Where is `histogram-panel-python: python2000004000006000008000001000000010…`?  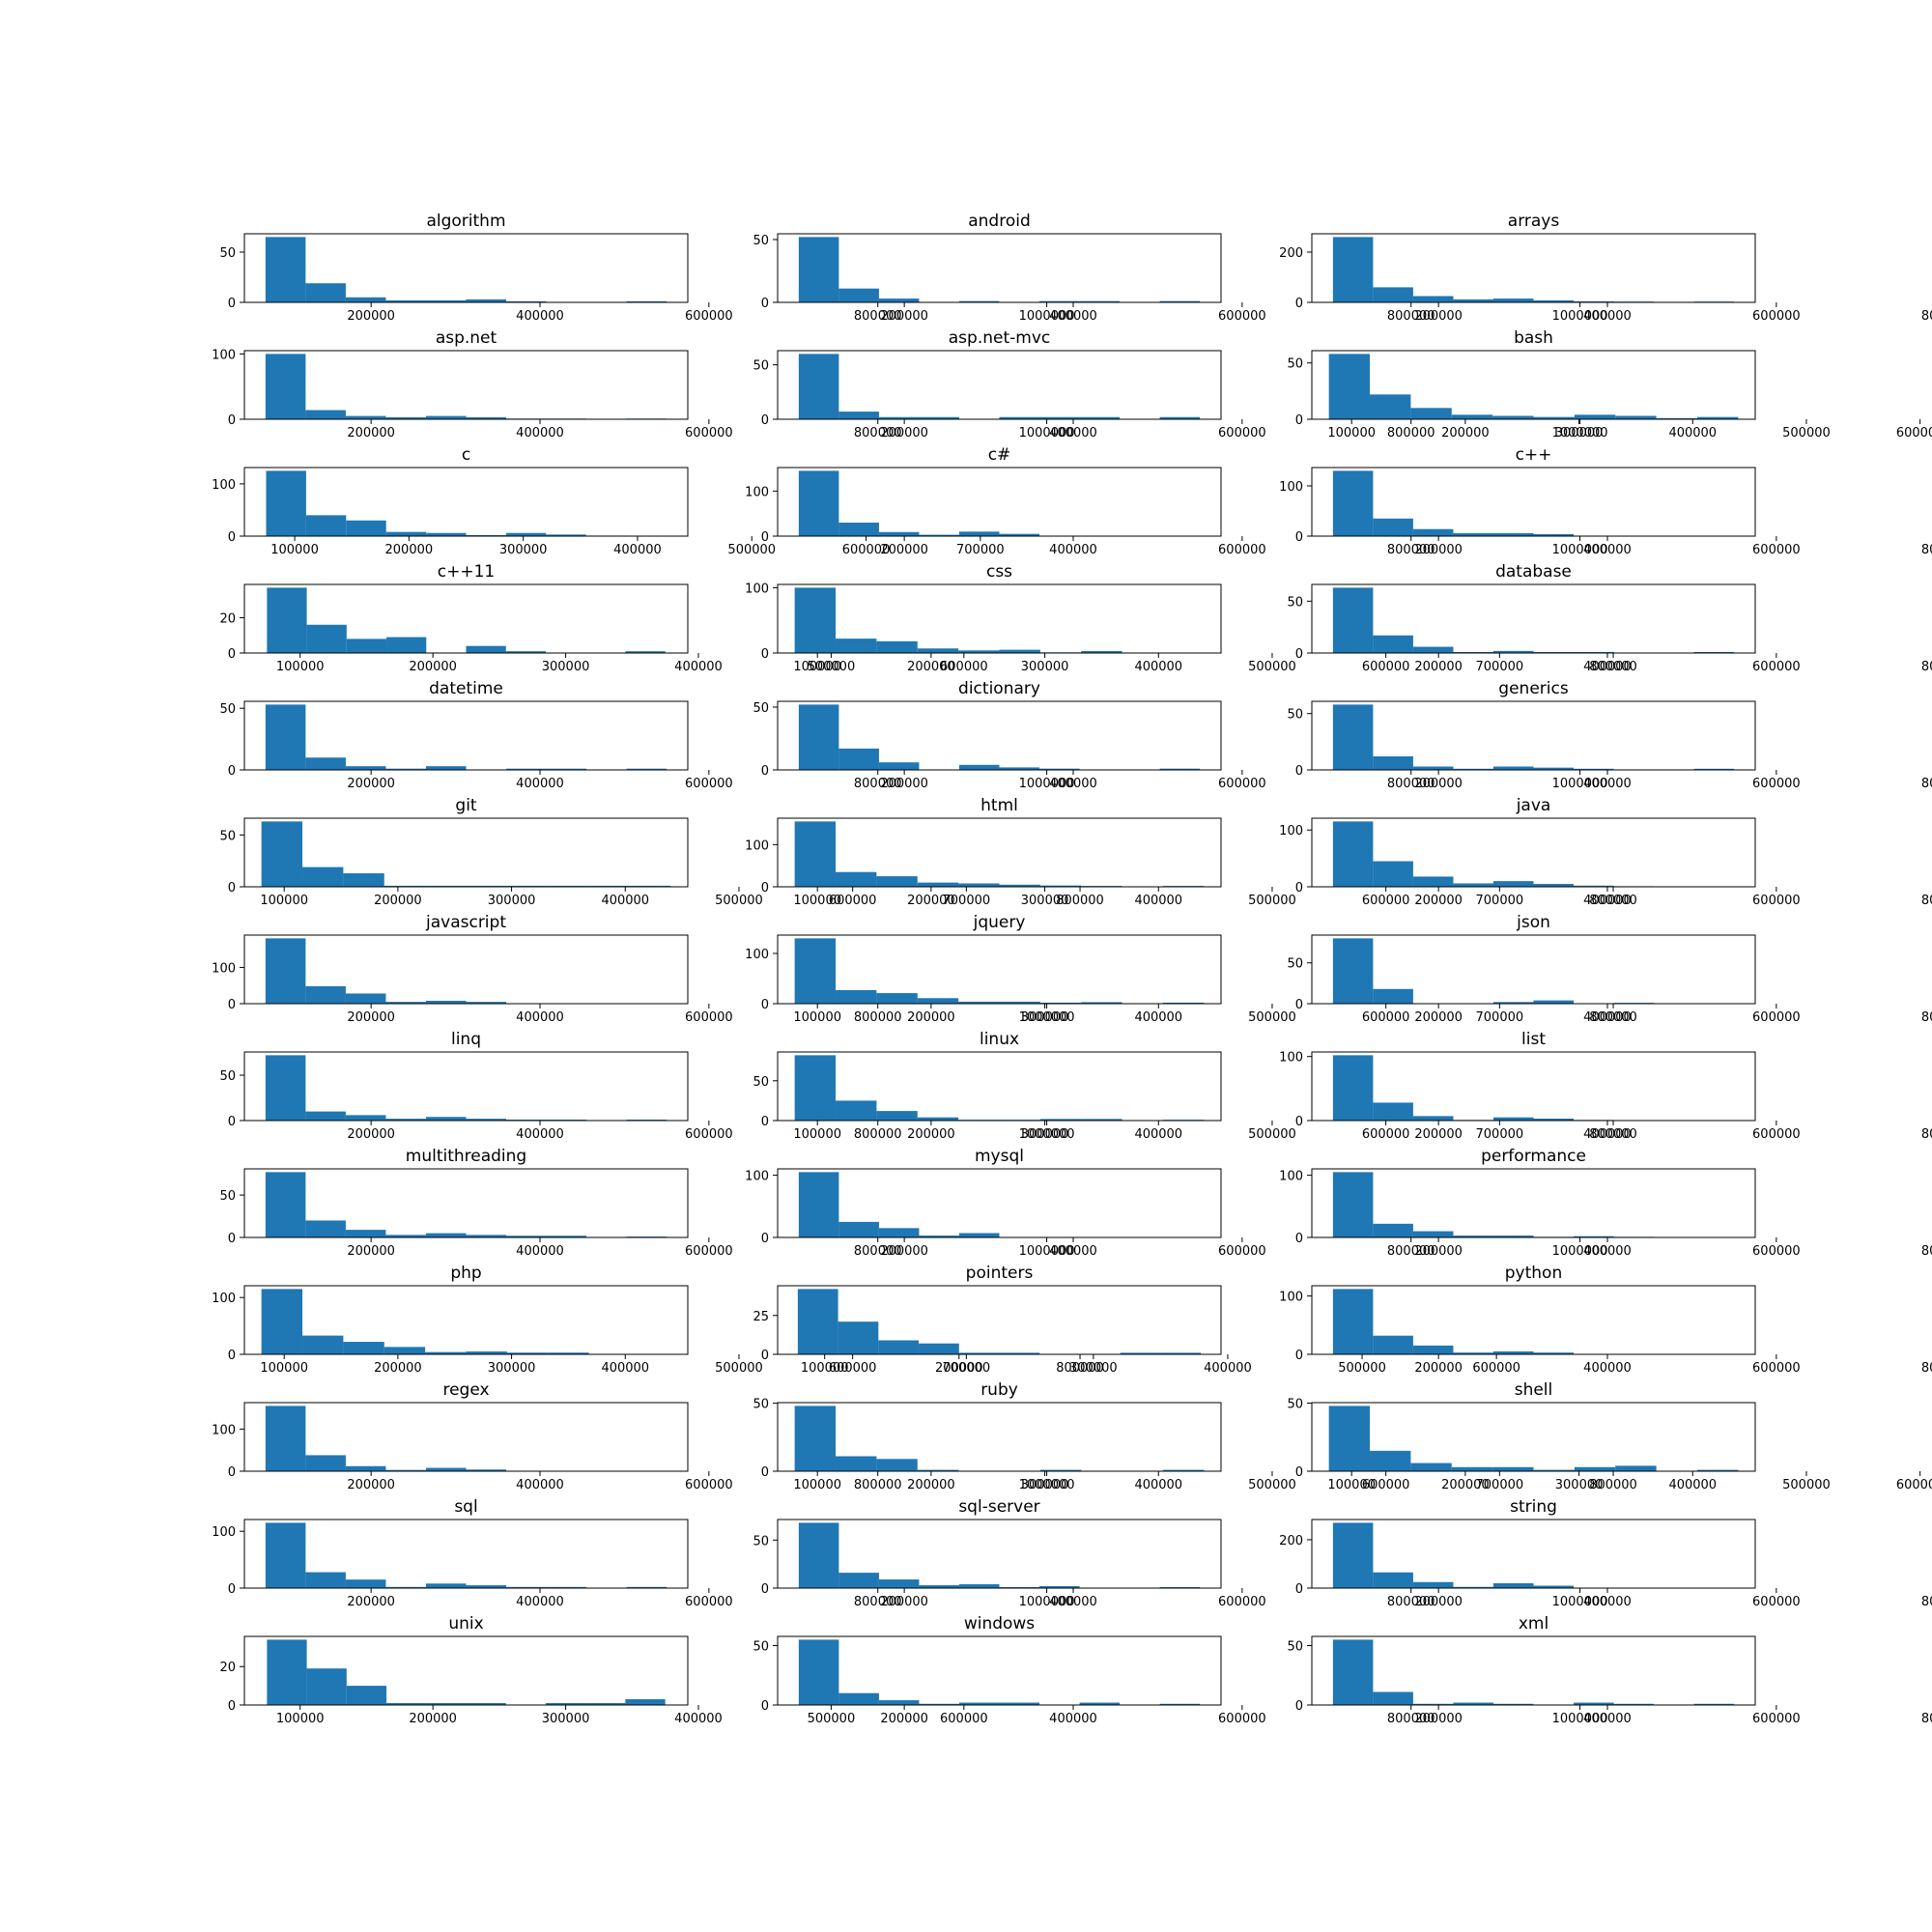 histogram-panel-python: python2000004000006000008000001000000010… is located at coordinates (1605, 1320).